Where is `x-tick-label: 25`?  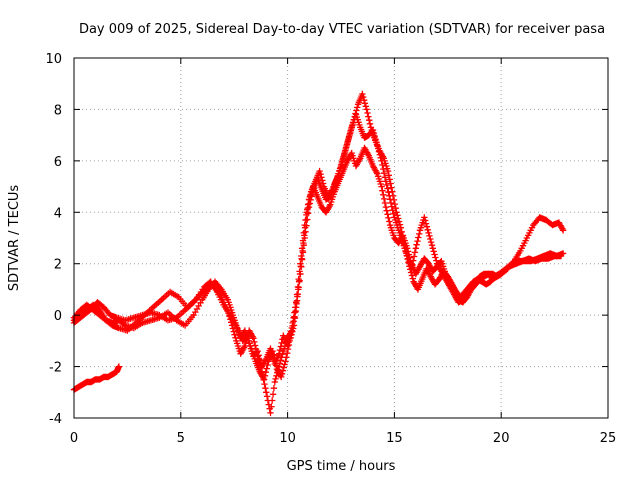 x-tick-label: 25 is located at coordinates (608, 438).